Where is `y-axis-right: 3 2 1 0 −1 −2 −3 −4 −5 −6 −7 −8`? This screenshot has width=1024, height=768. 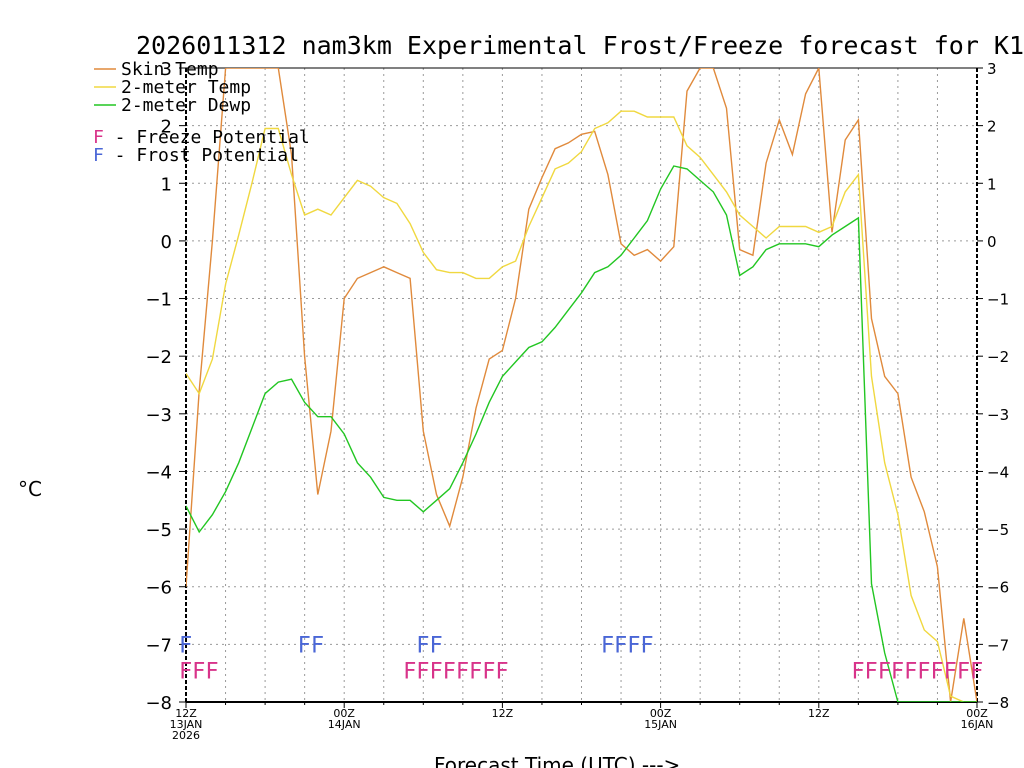
y-axis-right: 3 2 1 0 −1 −2 −3 −4 −5 −6 −7 −8 is located at coordinates (993, 386).